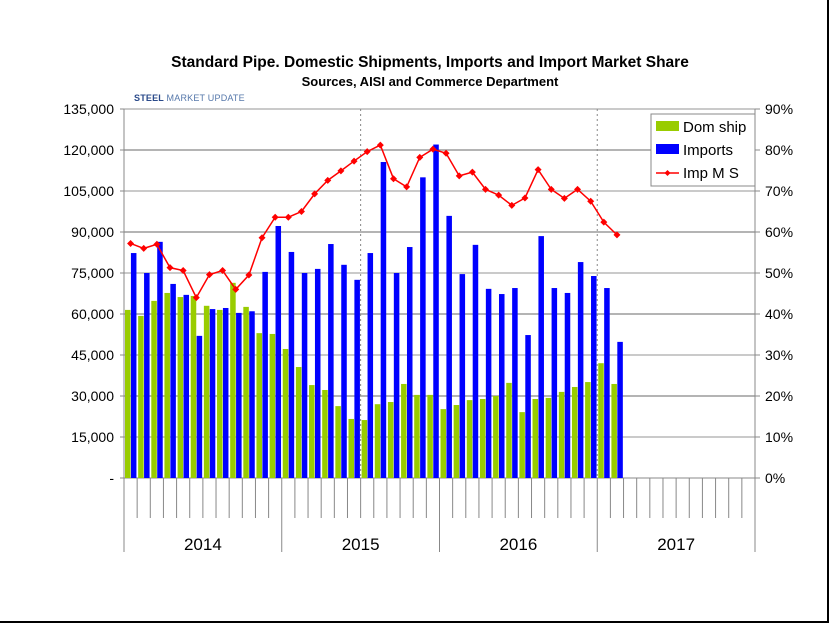 This screenshot has height=628, width=832. What do you see at coordinates (88, 109) in the screenshot?
I see `left-tick-label: 135,000` at bounding box center [88, 109].